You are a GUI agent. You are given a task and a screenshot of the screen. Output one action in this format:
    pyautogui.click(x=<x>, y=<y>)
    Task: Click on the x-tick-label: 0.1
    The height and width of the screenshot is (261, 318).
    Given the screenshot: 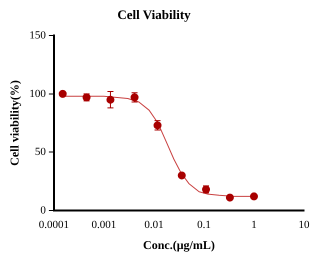 What is the action you would take?
    pyautogui.click(x=204, y=224)
    